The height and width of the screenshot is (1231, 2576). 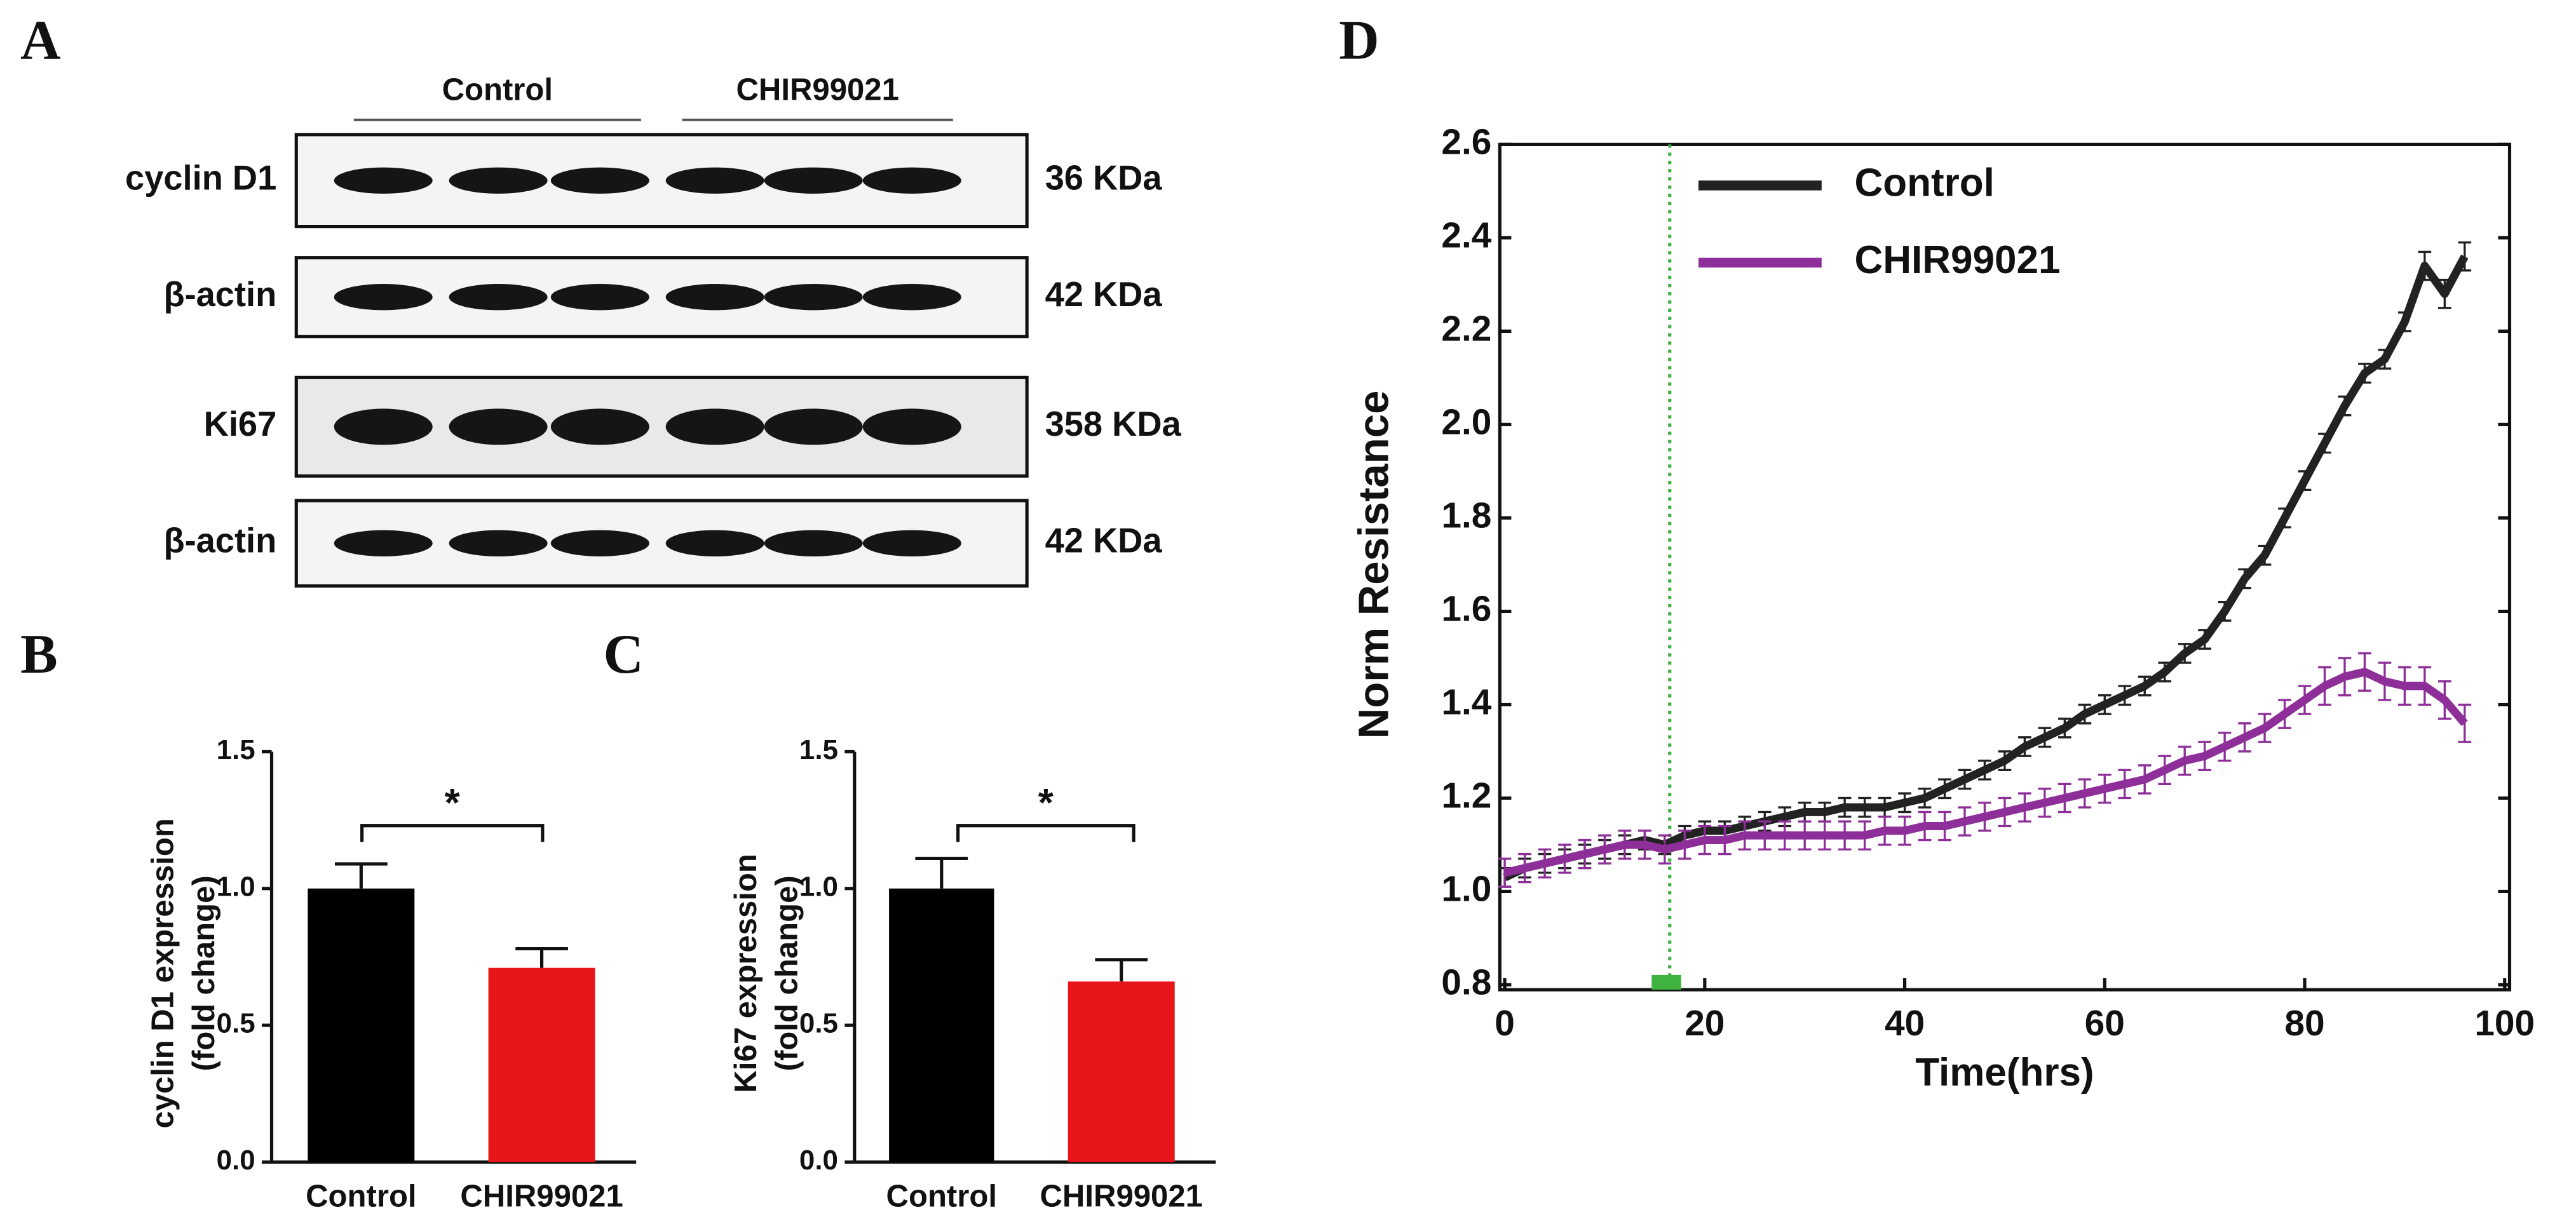 What do you see at coordinates (746, 973) in the screenshot?
I see `y-axis-label: Ki67 expression` at bounding box center [746, 973].